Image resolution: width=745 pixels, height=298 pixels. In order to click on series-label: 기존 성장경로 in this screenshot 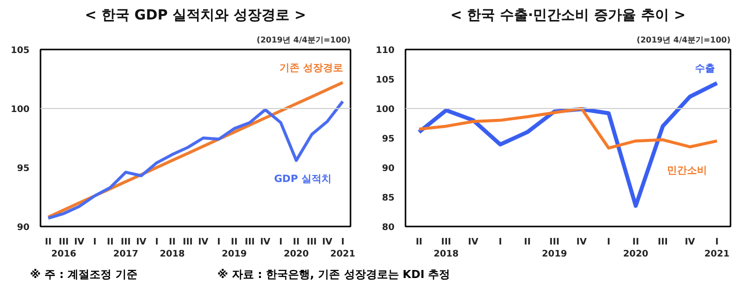, I will do `click(311, 68)`.